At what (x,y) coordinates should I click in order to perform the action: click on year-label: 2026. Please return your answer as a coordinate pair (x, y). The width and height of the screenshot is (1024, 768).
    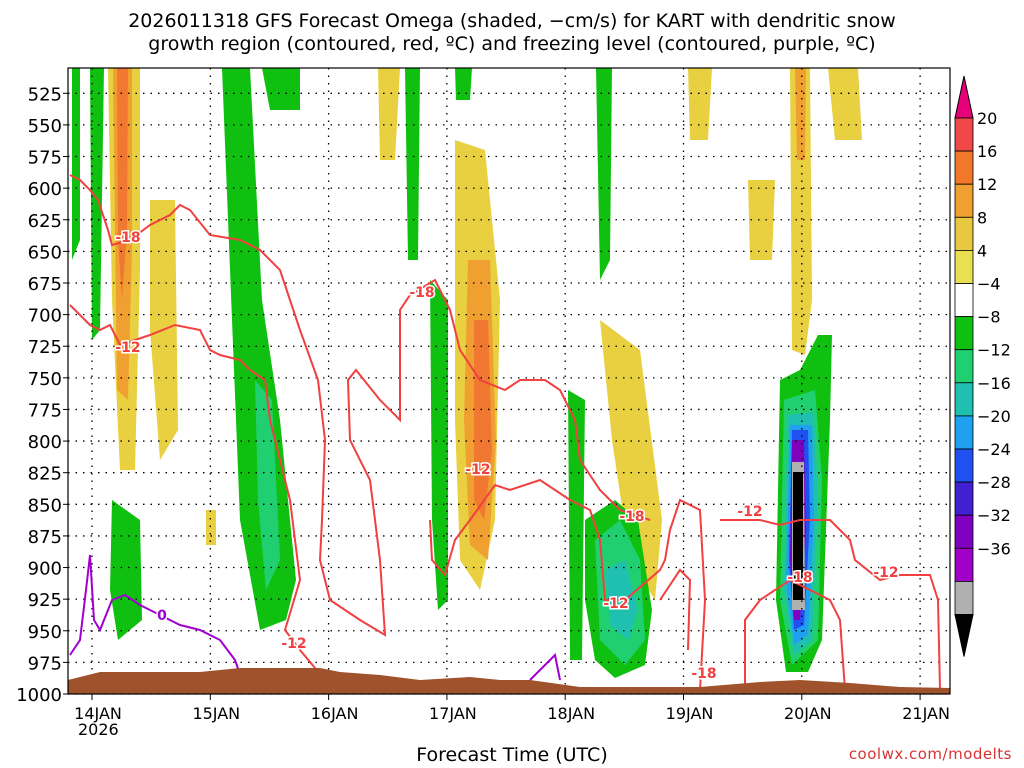
    Looking at the image, I should click on (98, 729).